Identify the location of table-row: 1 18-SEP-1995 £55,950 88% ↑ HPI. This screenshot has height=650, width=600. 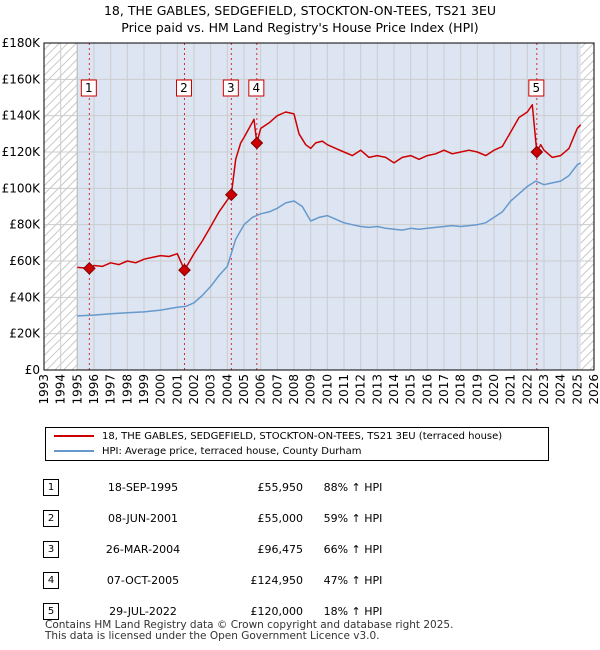
(223, 487).